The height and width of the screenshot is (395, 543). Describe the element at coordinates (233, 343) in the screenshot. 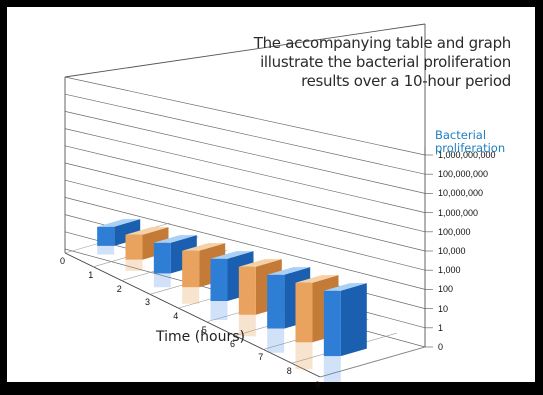

I see `x-tick-label: 6` at that location.